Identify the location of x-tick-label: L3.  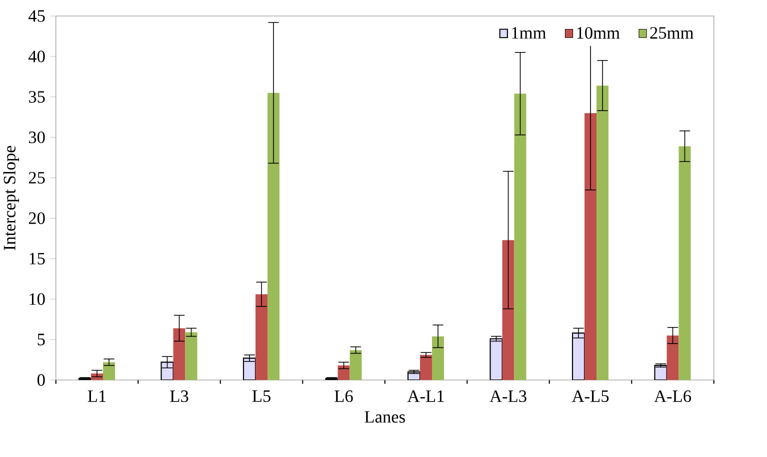
(179, 396).